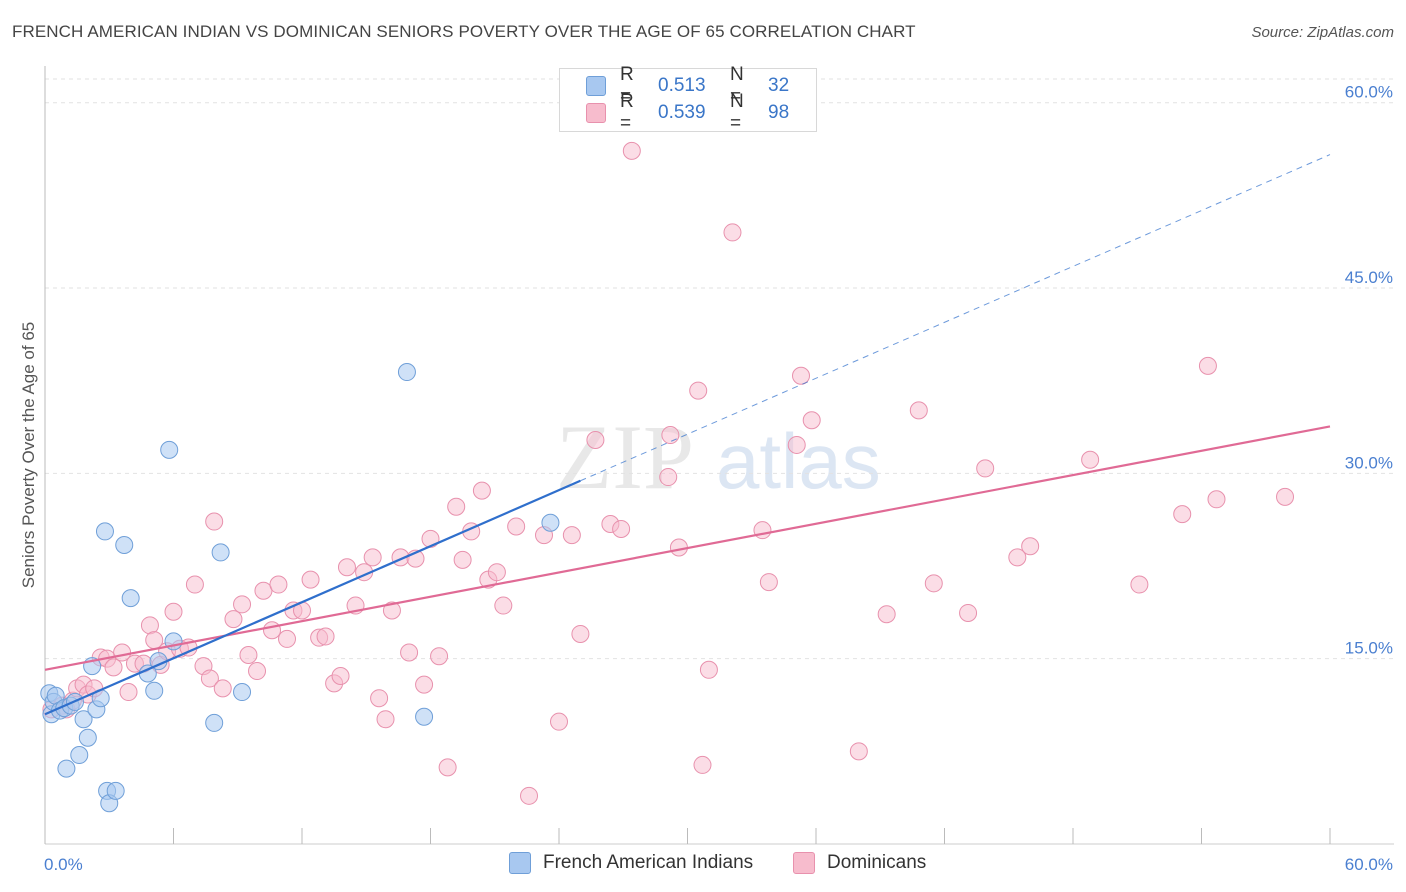 Image resolution: width=1406 pixels, height=892 pixels. What do you see at coordinates (688, 99) in the screenshot?
I see `correlation-legend: R = 0.513 N = 32 R = 0.539 N = 98` at bounding box center [688, 99].